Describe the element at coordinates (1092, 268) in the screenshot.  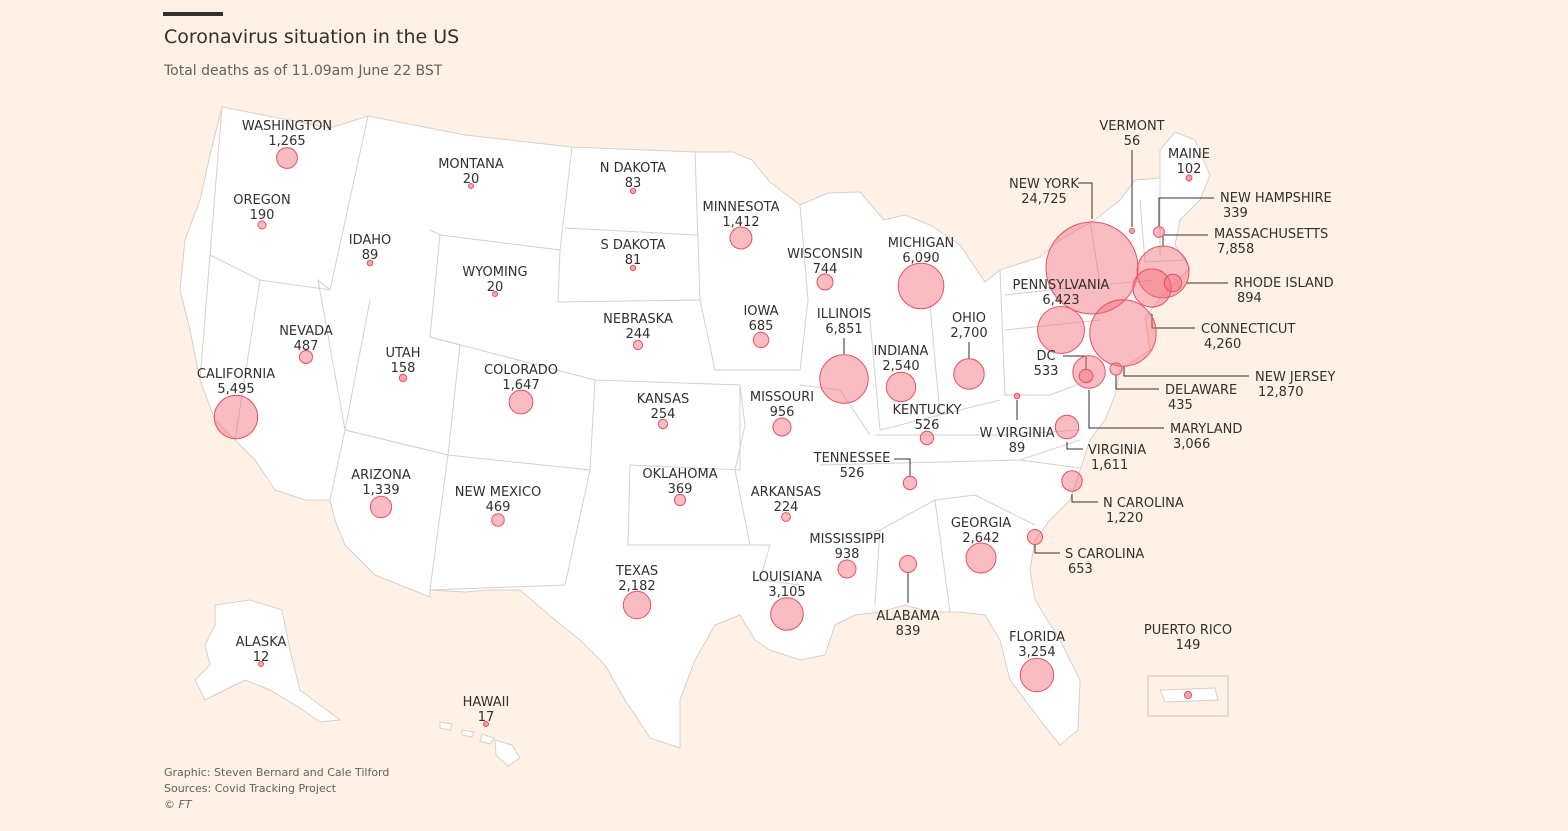
I see `new-york-bubble` at that location.